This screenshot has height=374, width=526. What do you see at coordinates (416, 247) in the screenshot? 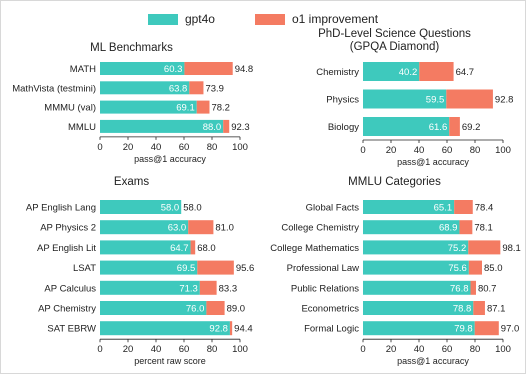
I see `bar-gpt4o-college-mathematics` at bounding box center [416, 247].